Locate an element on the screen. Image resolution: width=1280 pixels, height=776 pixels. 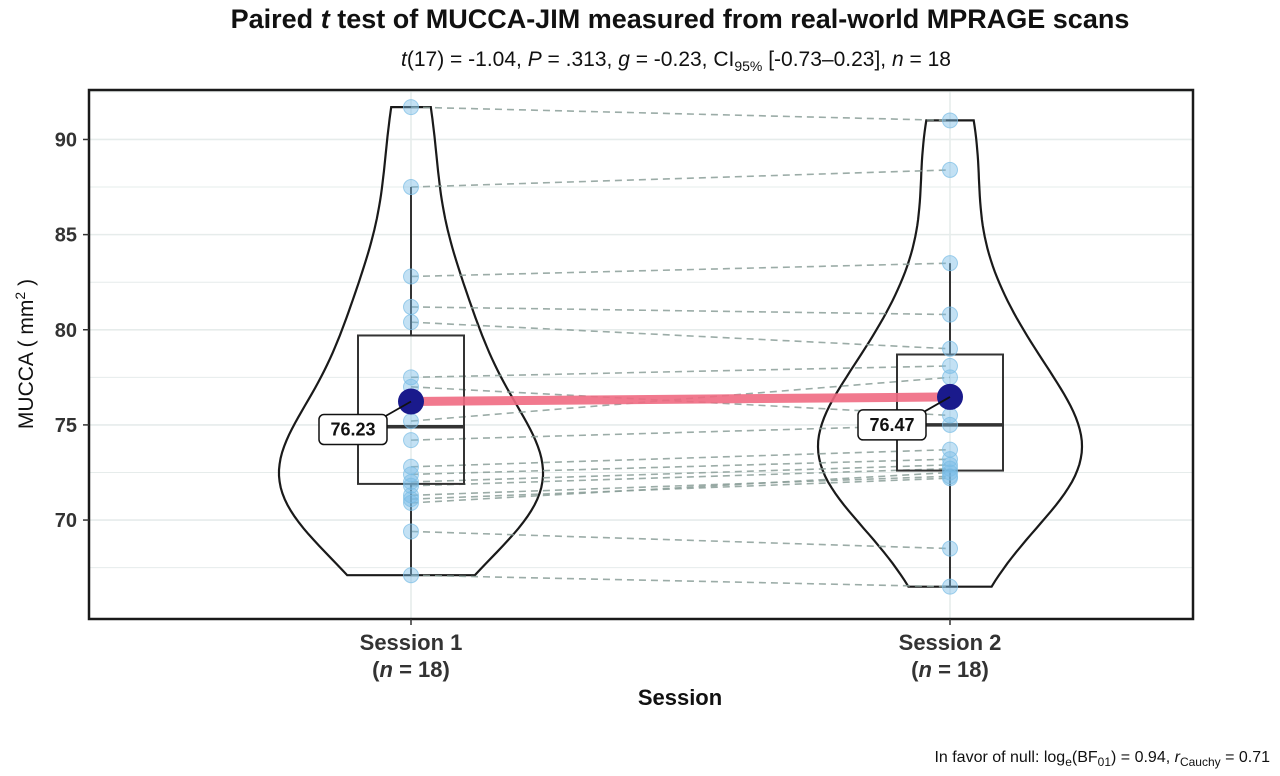
mean-label: 76.47 is located at coordinates (891, 425).